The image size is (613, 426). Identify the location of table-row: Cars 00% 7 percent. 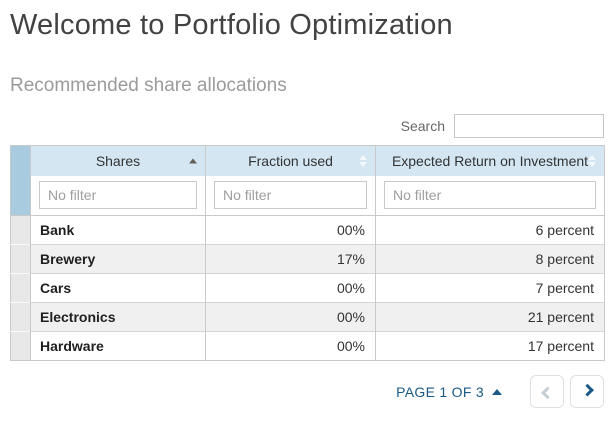
(307, 288).